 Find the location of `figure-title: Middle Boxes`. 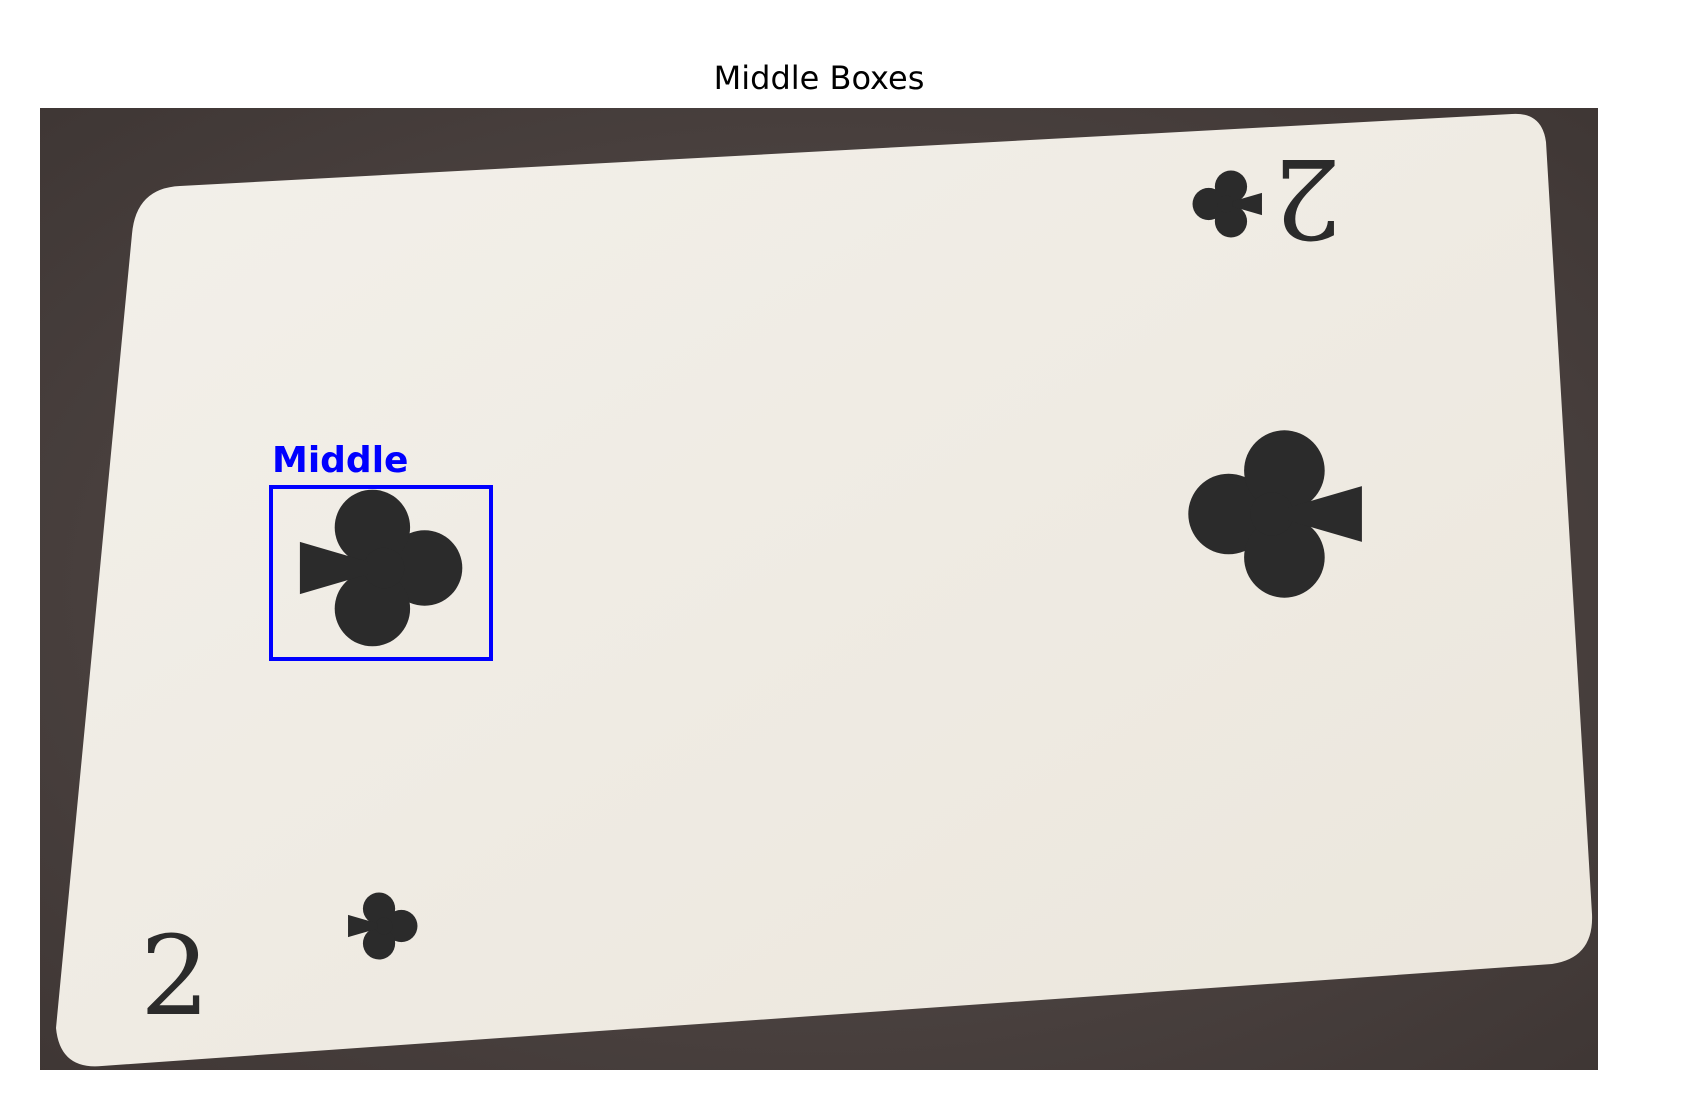

figure-title: Middle Boxes is located at coordinates (819, 78).